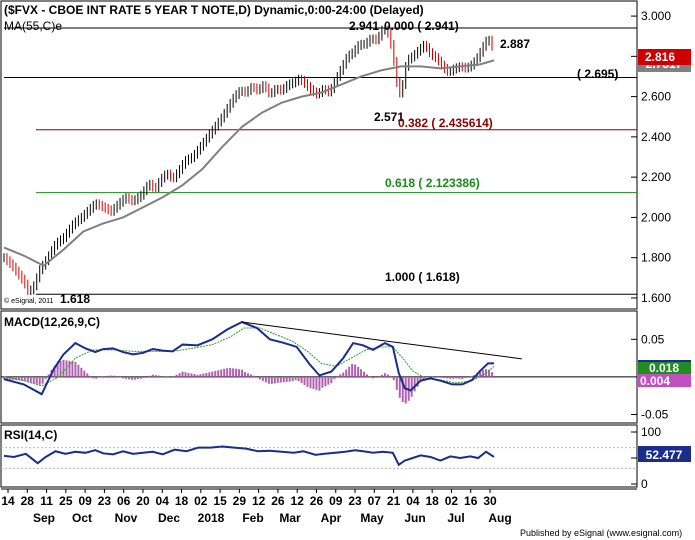 This screenshot has height=540, width=695. Describe the element at coordinates (656, 137) in the screenshot. I see `price-tick-label-3: 2.400` at that location.